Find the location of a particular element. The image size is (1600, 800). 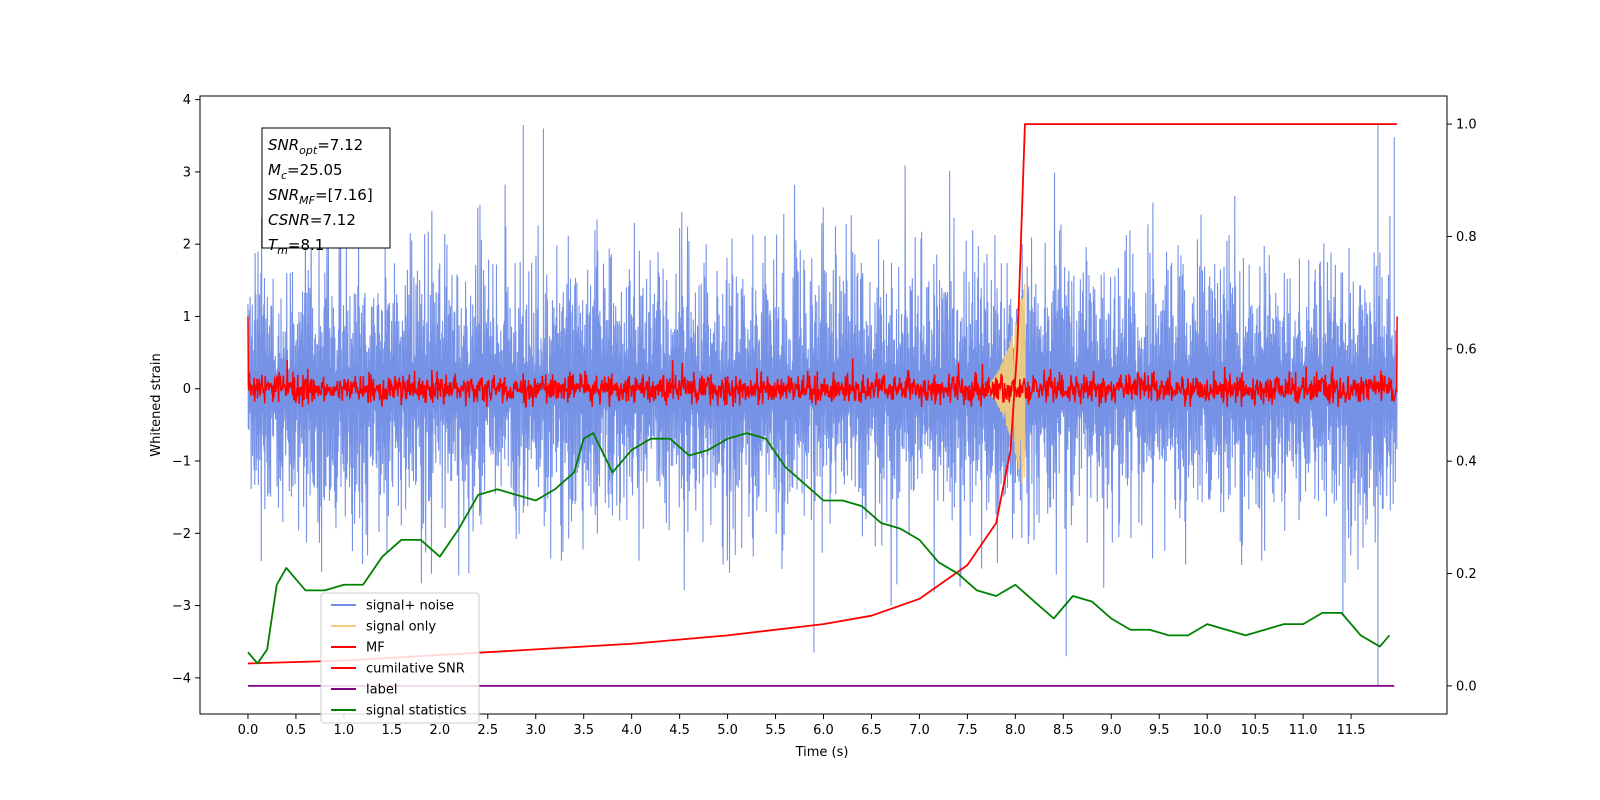

x-tick-label: 5.0 is located at coordinates (727, 730).